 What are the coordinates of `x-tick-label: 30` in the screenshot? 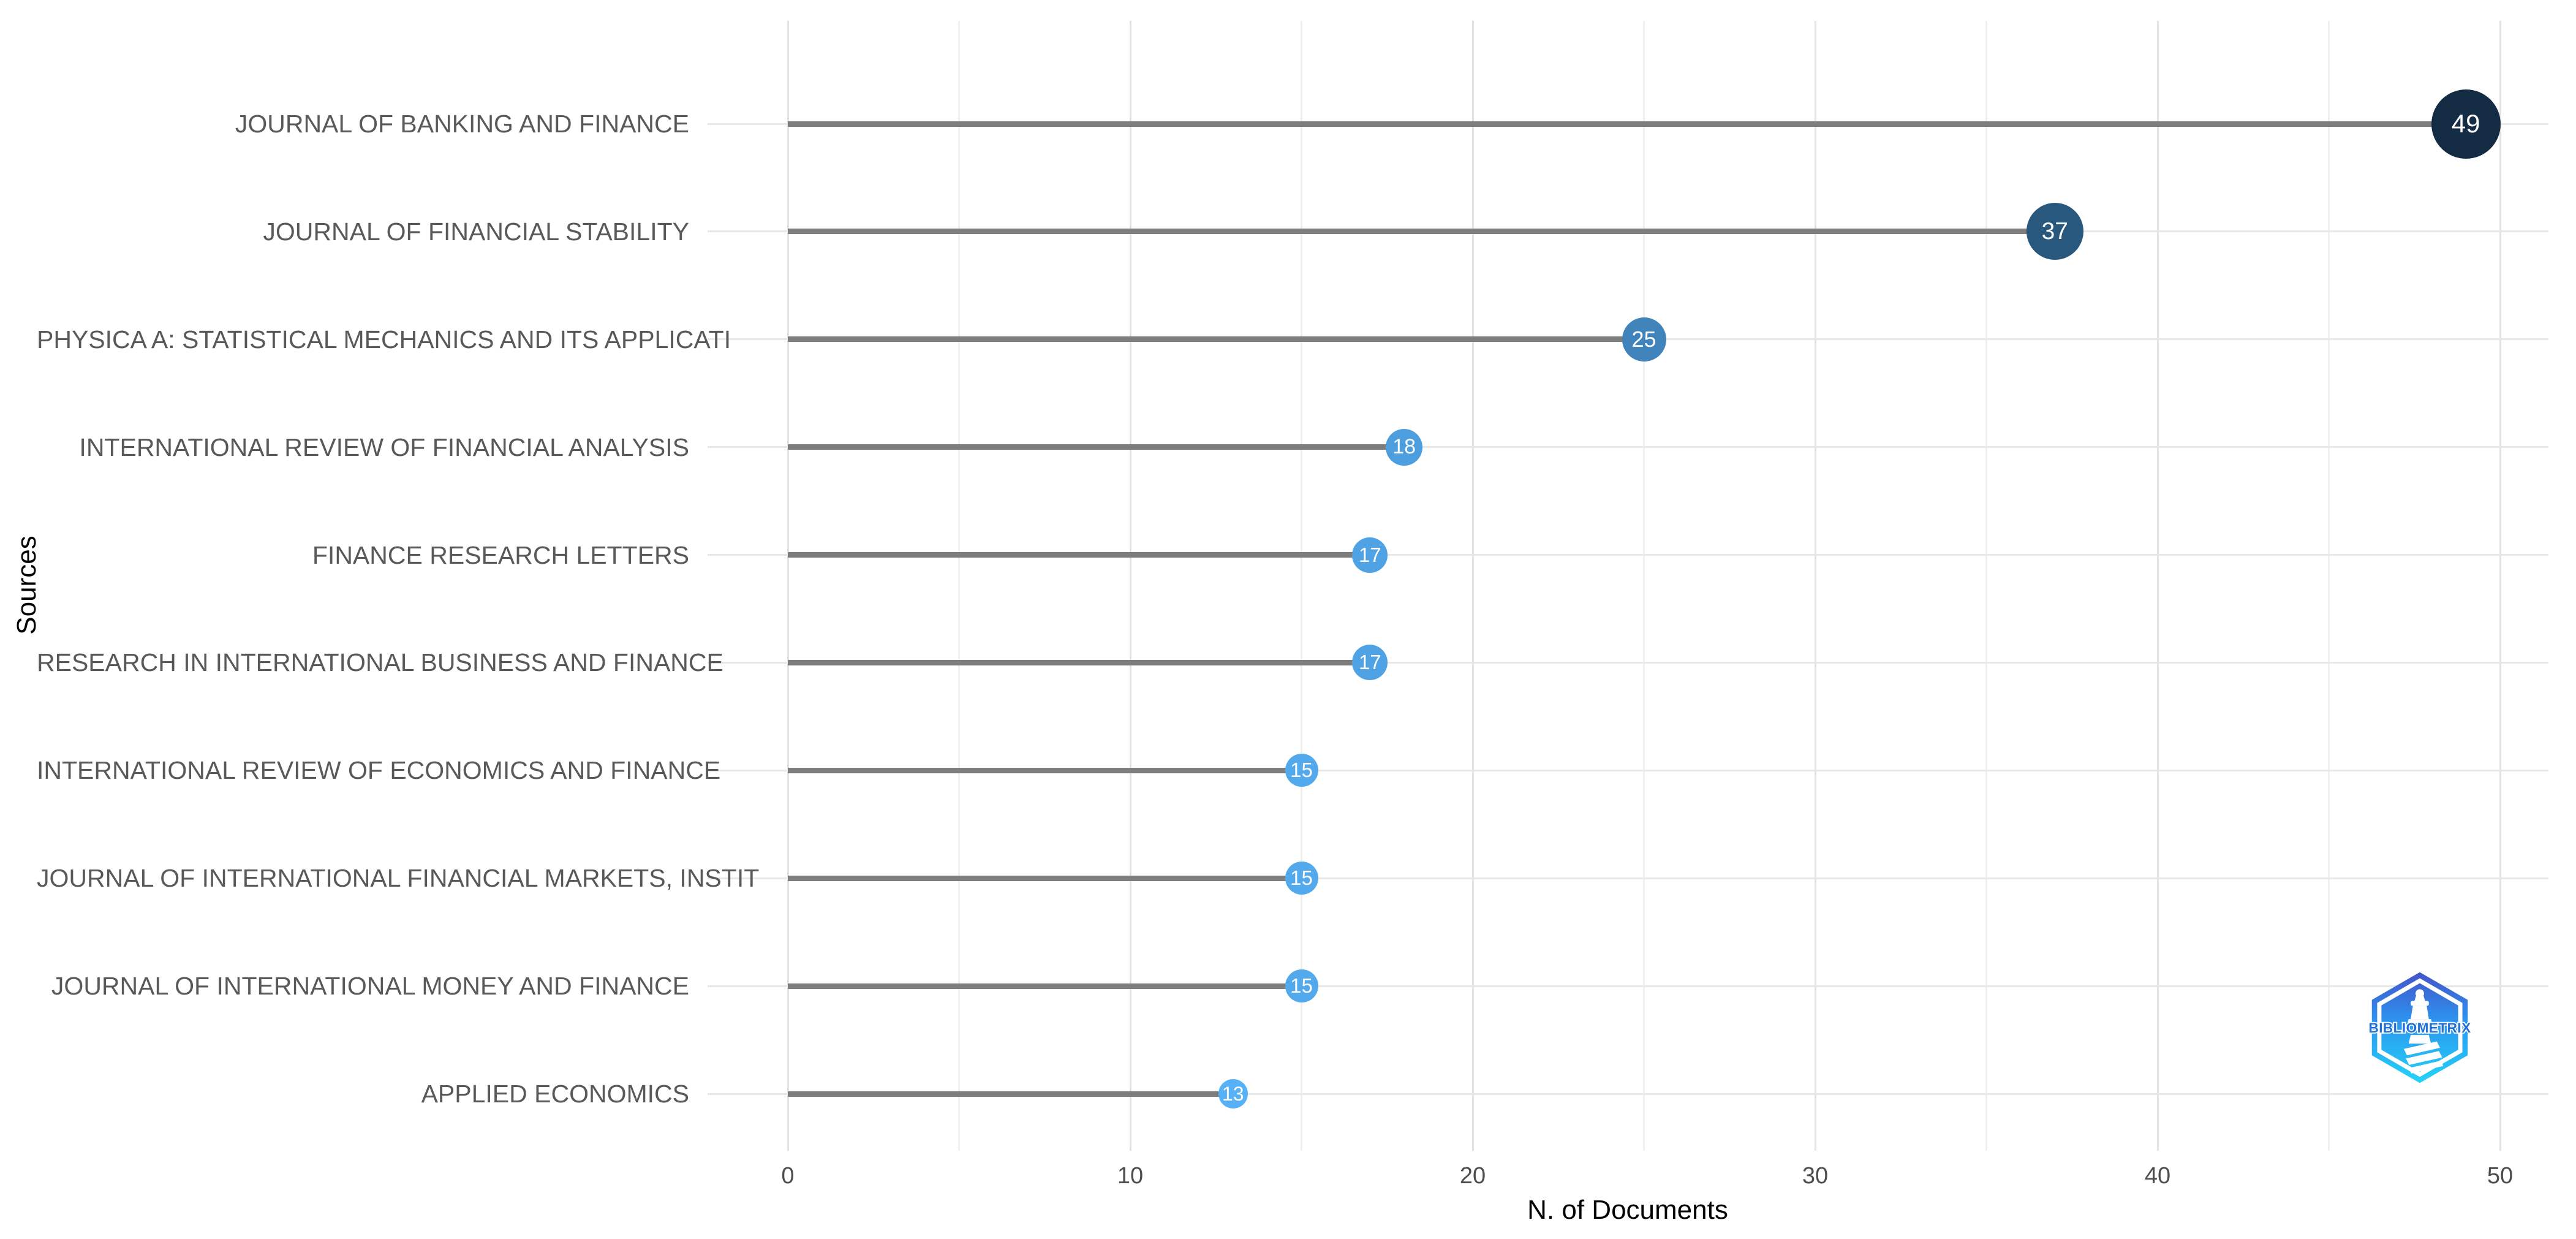 It's located at (1815, 1176).